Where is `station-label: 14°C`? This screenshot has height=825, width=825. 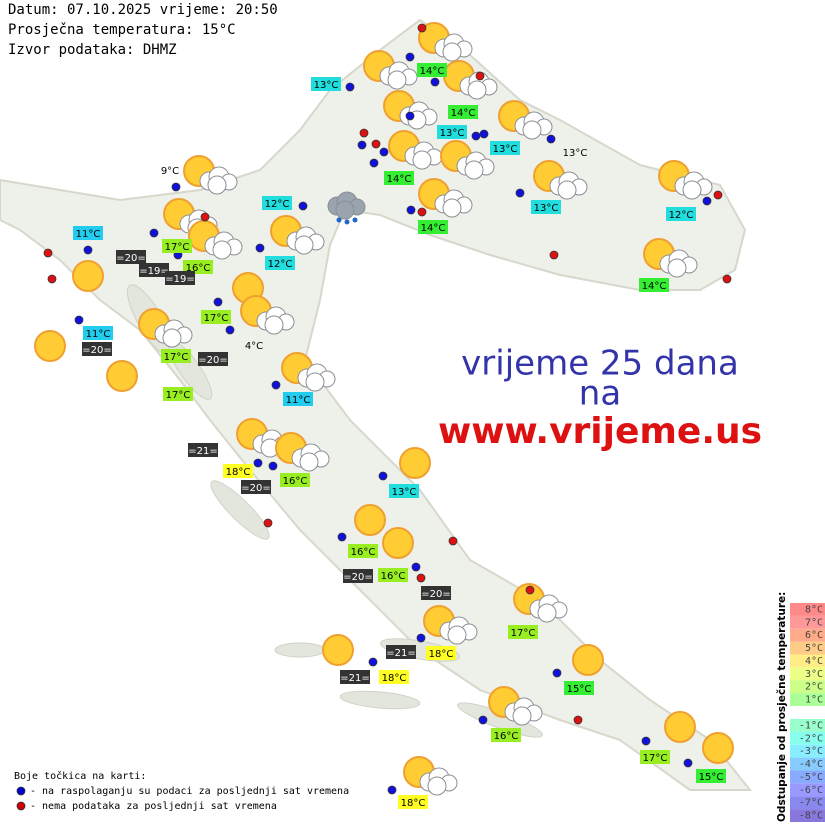 station-label: 14°C is located at coordinates (433, 228).